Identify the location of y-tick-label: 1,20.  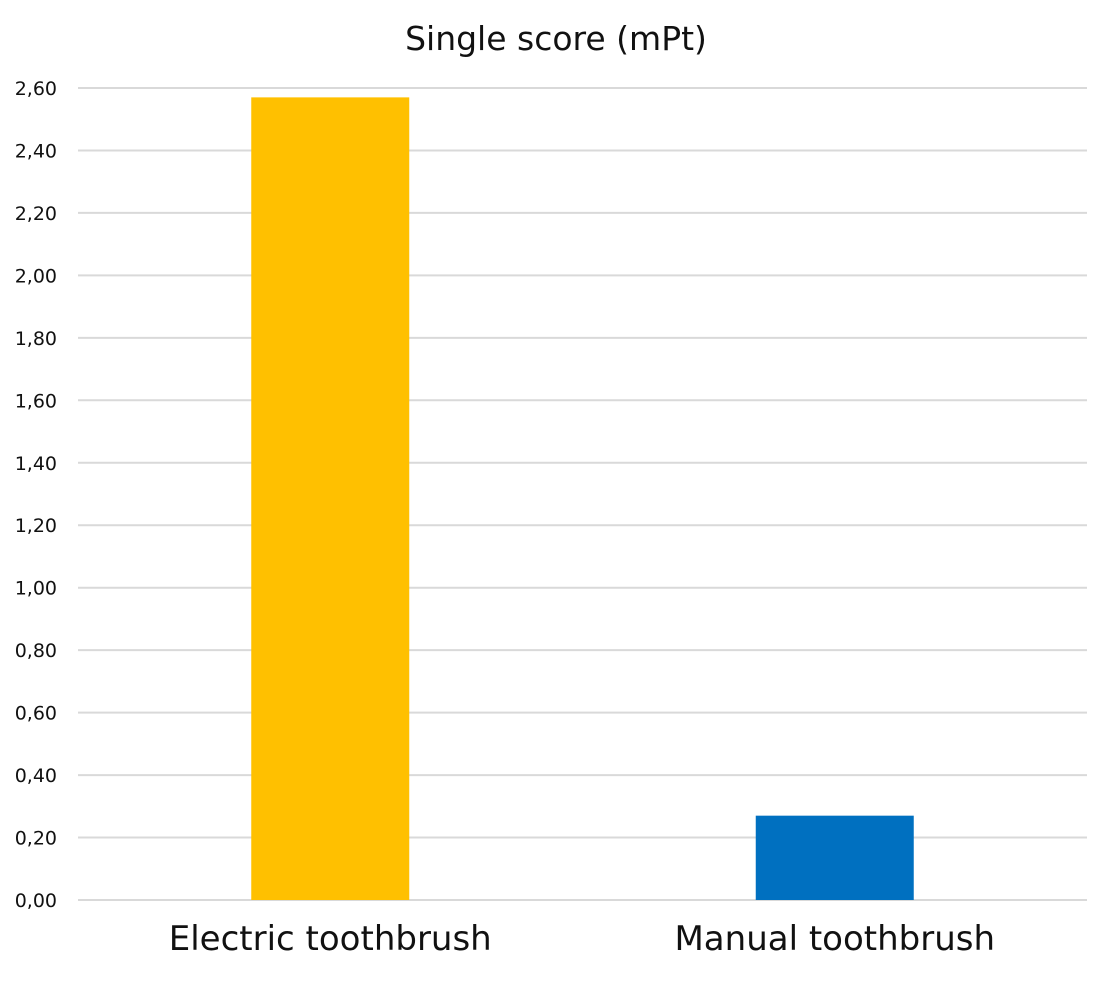
(36, 526).